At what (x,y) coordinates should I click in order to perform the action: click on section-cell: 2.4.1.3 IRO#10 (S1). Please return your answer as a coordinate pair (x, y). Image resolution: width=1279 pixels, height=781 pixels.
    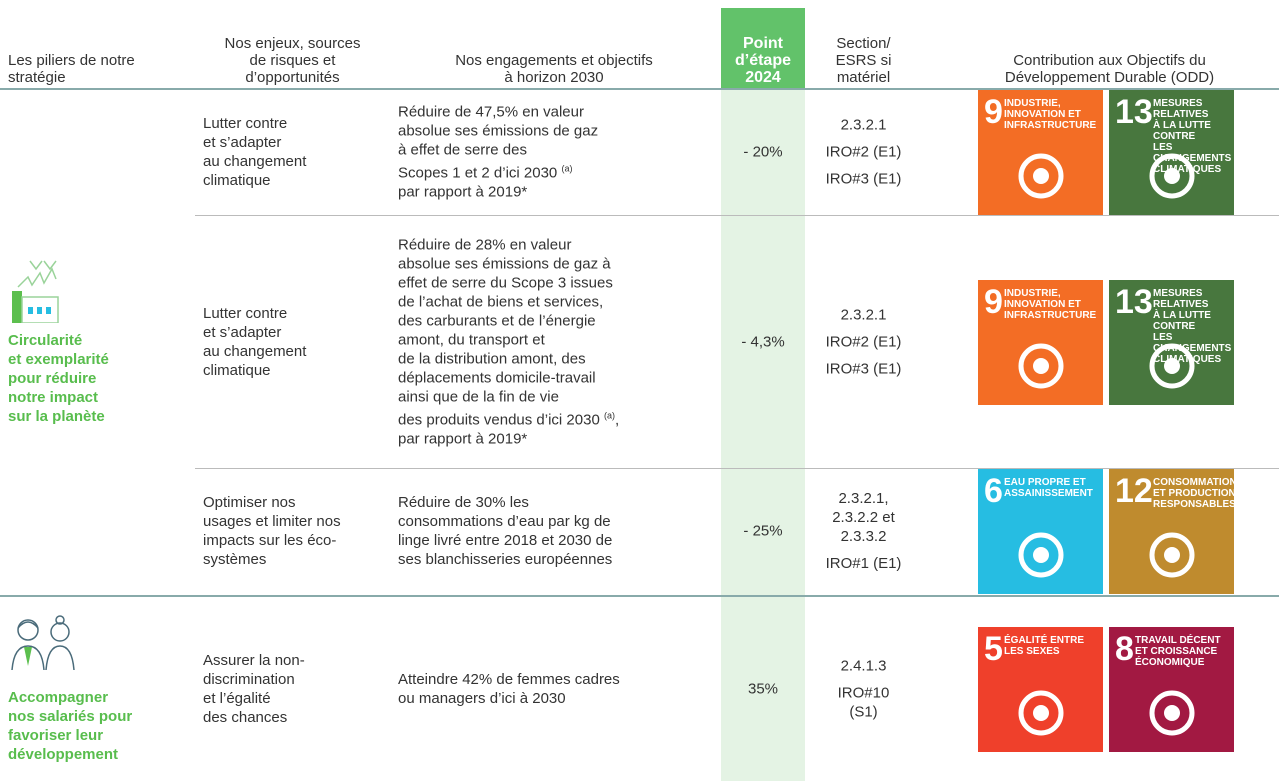
    Looking at the image, I should click on (863, 689).